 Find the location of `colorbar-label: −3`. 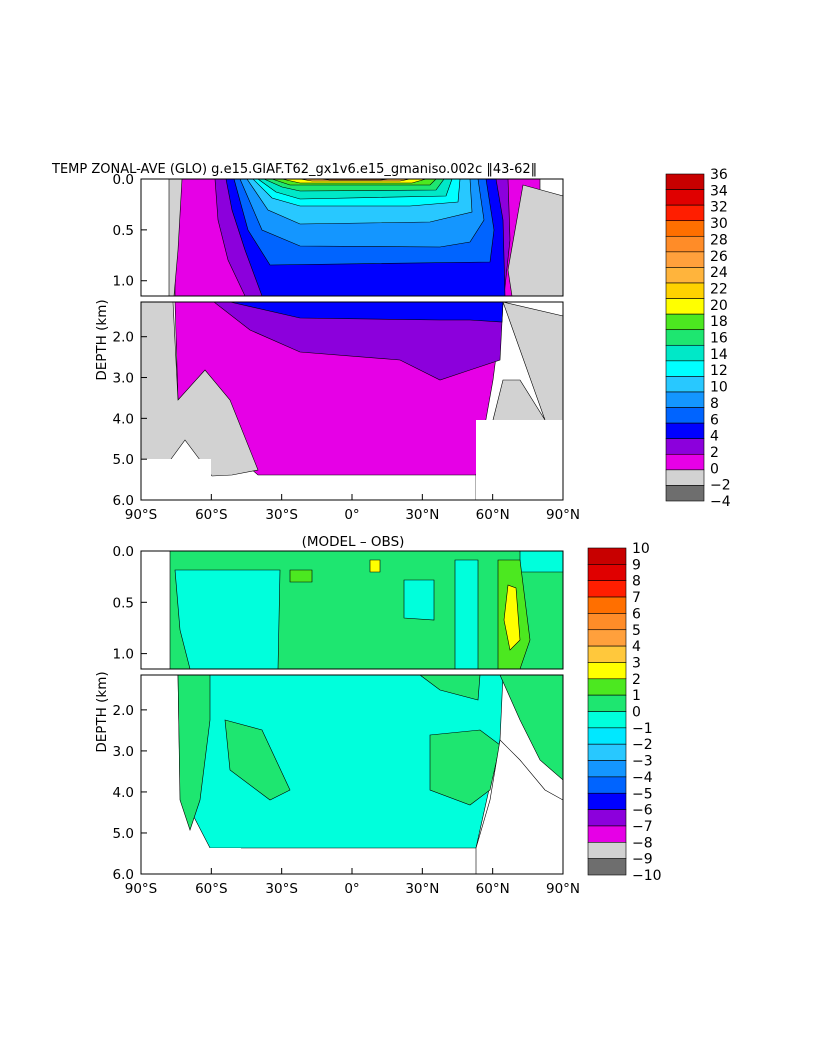

colorbar-label: −3 is located at coordinates (642, 762).